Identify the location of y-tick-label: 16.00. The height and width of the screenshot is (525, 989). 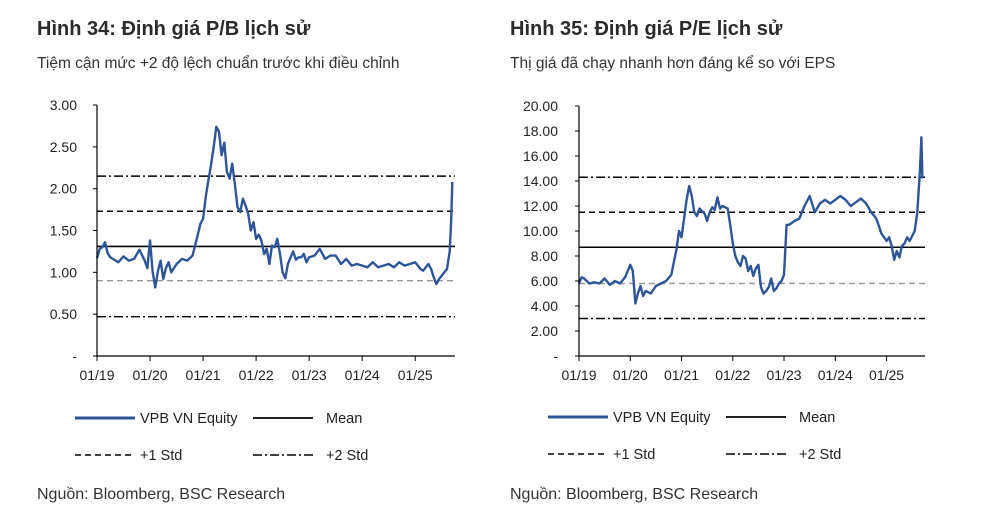
(540, 156).